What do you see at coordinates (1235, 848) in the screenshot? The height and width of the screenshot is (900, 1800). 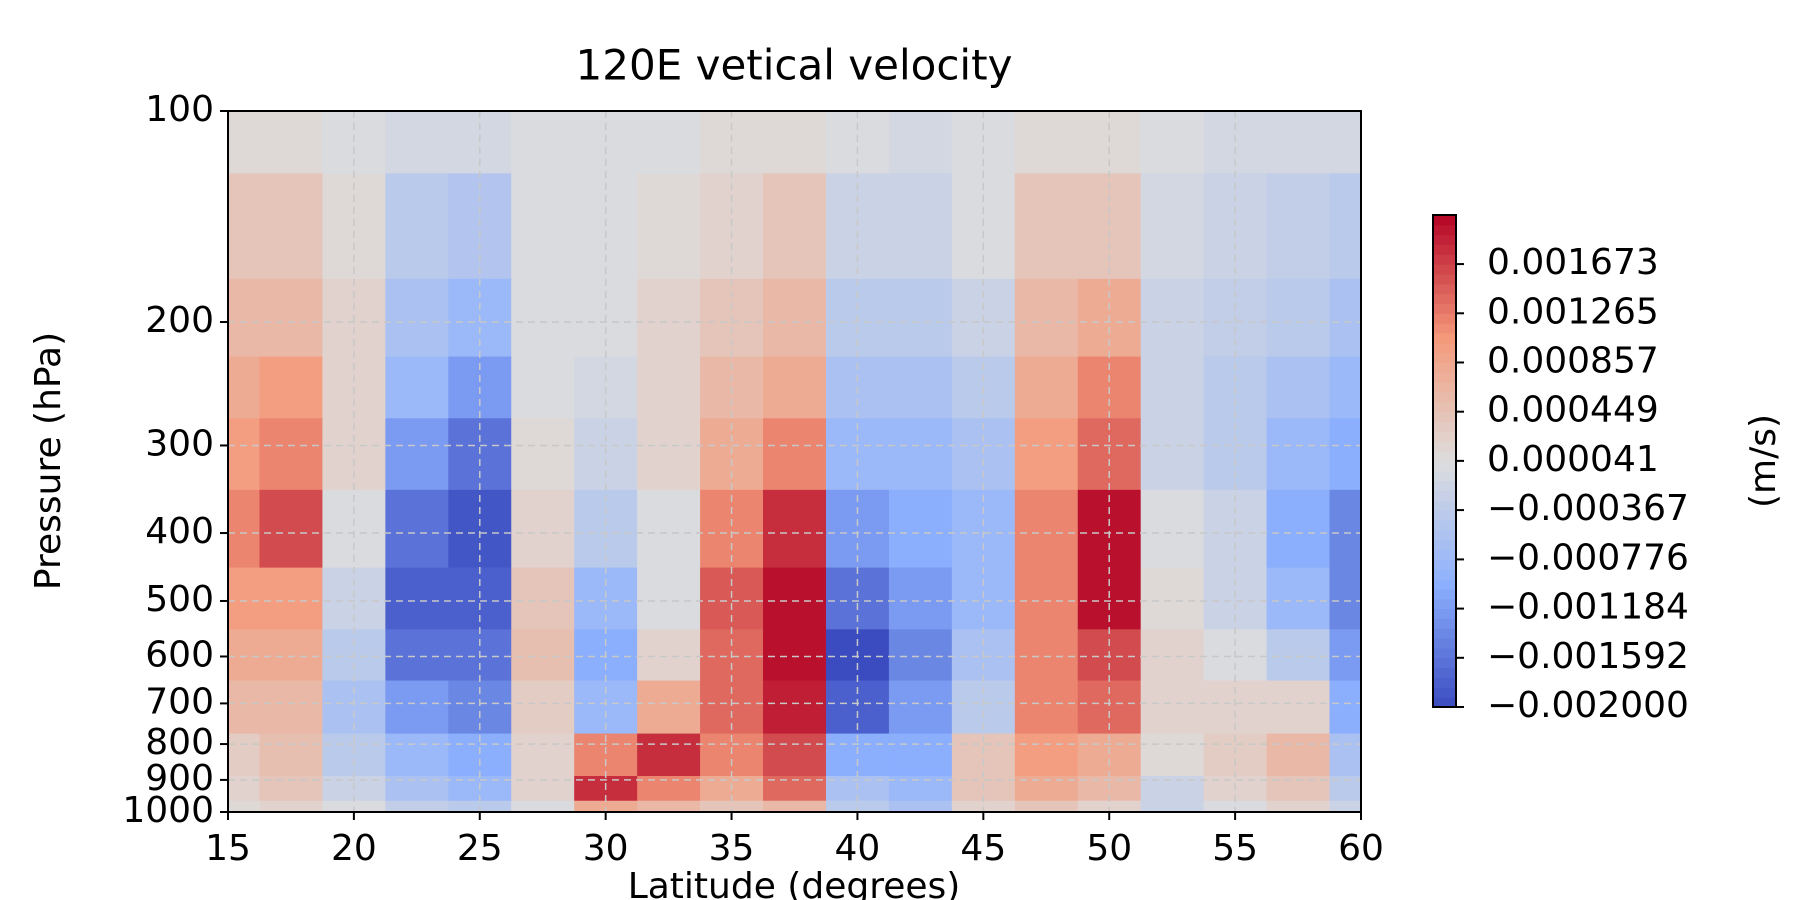 I see `x-tick-label: 55` at bounding box center [1235, 848].